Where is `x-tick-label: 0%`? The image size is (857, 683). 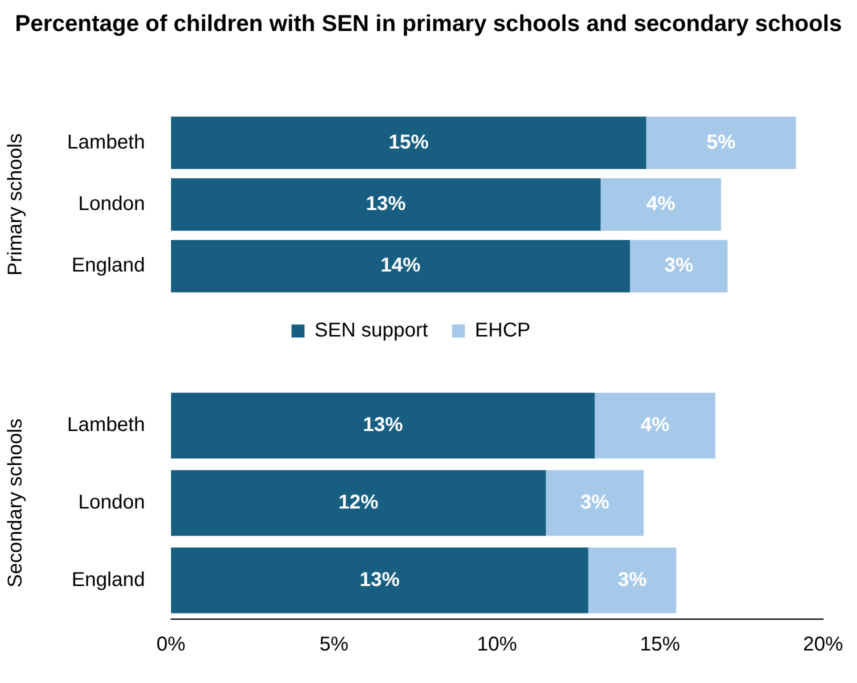
x-tick-label: 0% is located at coordinates (171, 645).